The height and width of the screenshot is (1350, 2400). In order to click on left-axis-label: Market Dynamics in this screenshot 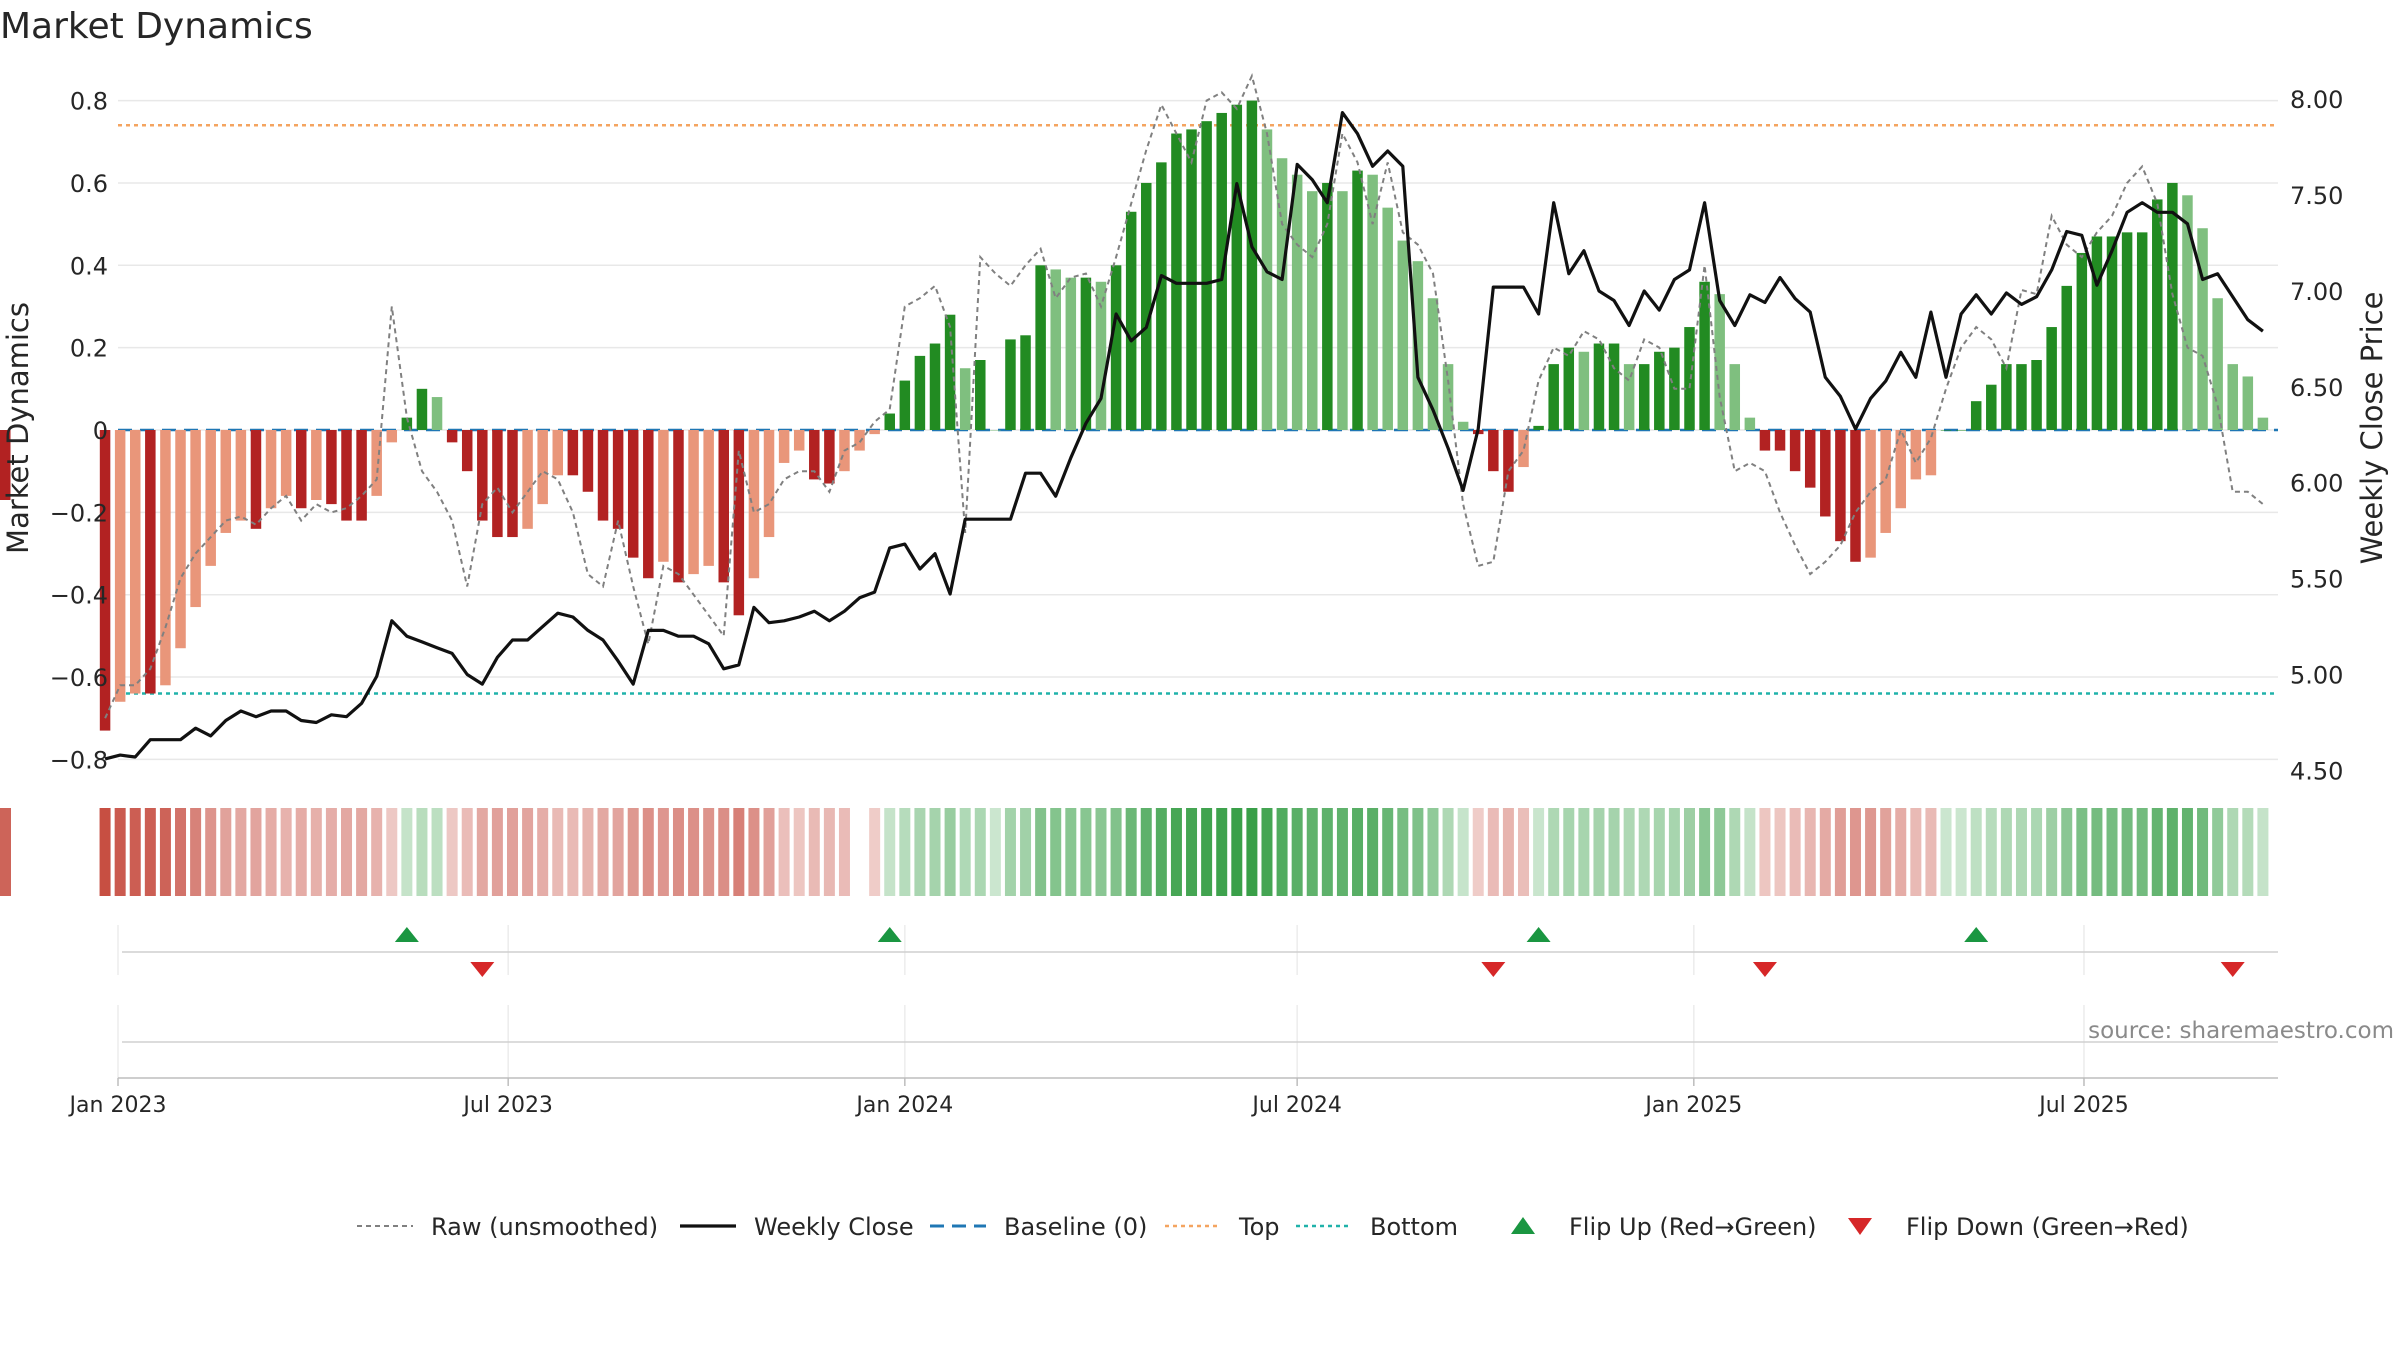, I will do `click(18, 428)`.